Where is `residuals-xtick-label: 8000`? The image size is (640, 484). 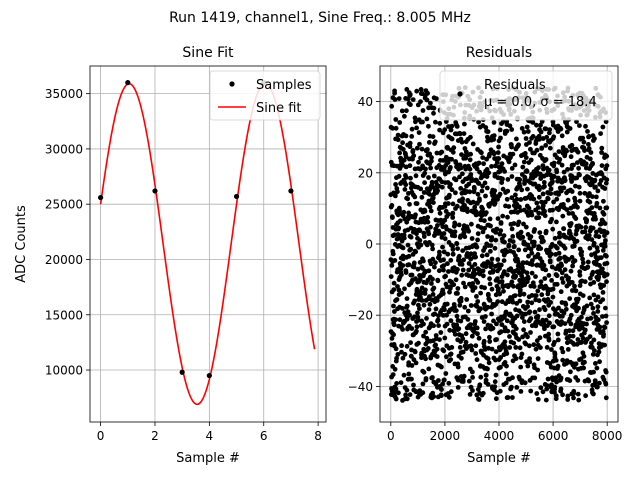
residuals-xtick-label: 8000 is located at coordinates (607, 436).